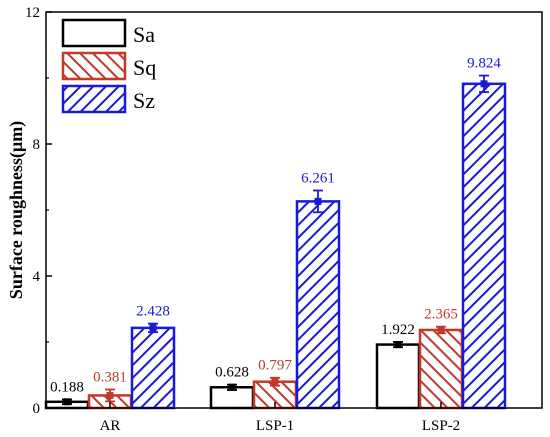 The width and height of the screenshot is (550, 437). What do you see at coordinates (398, 330) in the screenshot?
I see `value-label-sa-lsp-2: 1.922` at bounding box center [398, 330].